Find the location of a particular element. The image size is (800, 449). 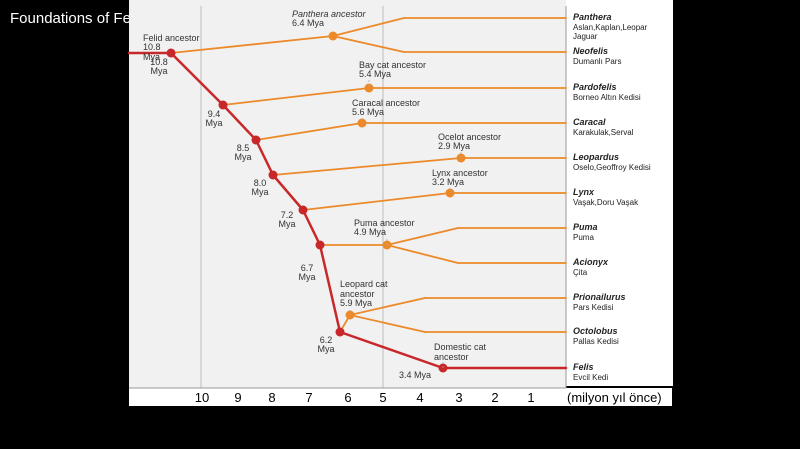

branch-leopardcat-up is located at coordinates (387, 306).